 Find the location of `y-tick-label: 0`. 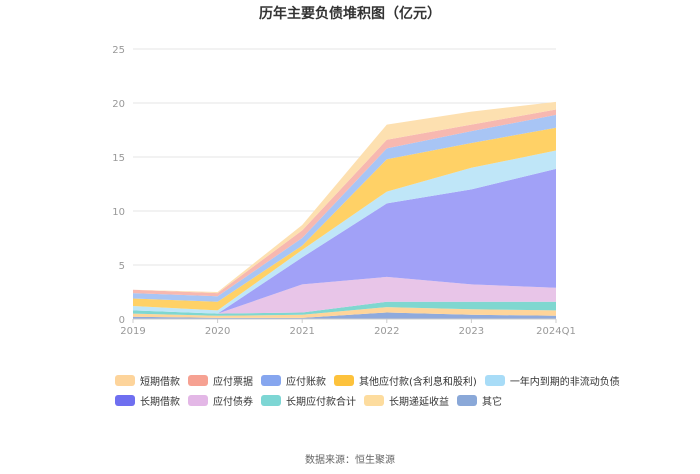

y-tick-label: 0 is located at coordinates (122, 320).